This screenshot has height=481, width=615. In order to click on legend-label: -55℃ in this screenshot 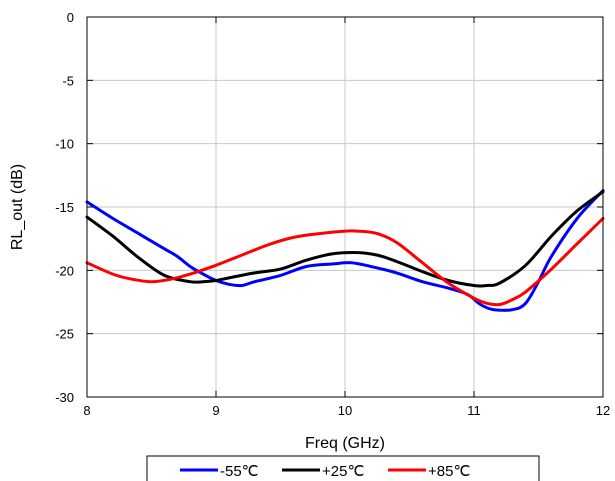, I will do `click(239, 471)`.